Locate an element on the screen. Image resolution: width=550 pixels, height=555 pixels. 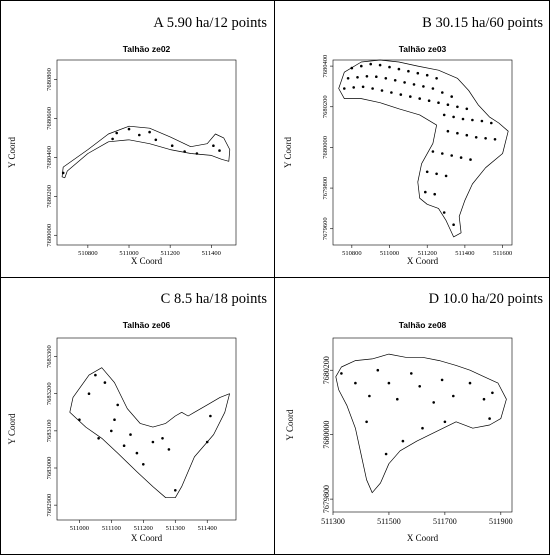
x-tick-label: 511700 is located at coordinates (445, 521).